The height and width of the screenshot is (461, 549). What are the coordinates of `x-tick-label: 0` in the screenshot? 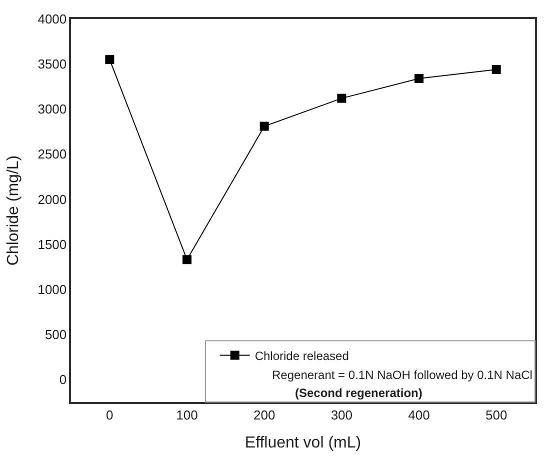 It's located at (110, 414).